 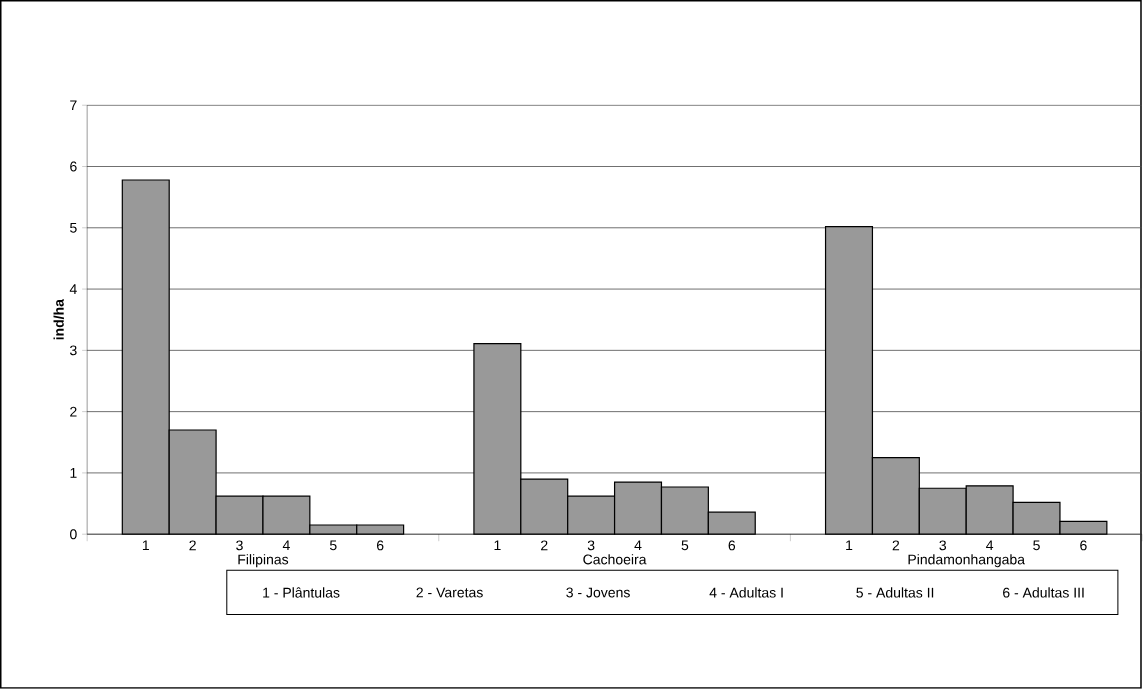 What do you see at coordinates (895, 592) in the screenshot?
I see `text: 5 - Adultas II` at bounding box center [895, 592].